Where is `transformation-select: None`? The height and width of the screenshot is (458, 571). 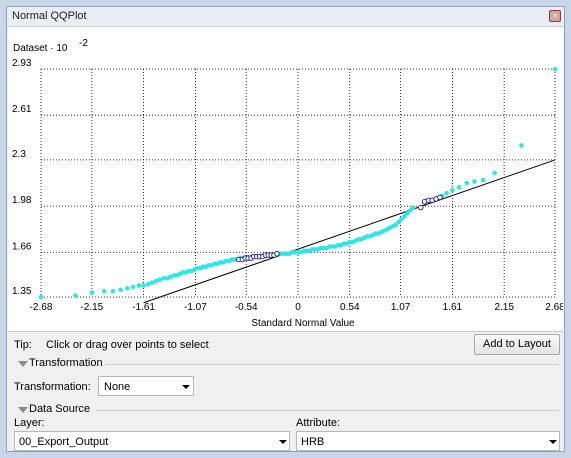 transformation-select: None is located at coordinates (146, 386).